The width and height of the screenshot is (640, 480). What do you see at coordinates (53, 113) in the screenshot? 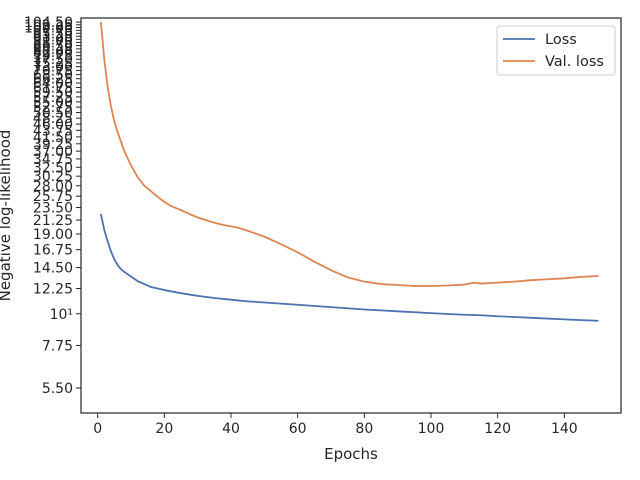
I see `y-tick-label: 50.50` at bounding box center [53, 113].